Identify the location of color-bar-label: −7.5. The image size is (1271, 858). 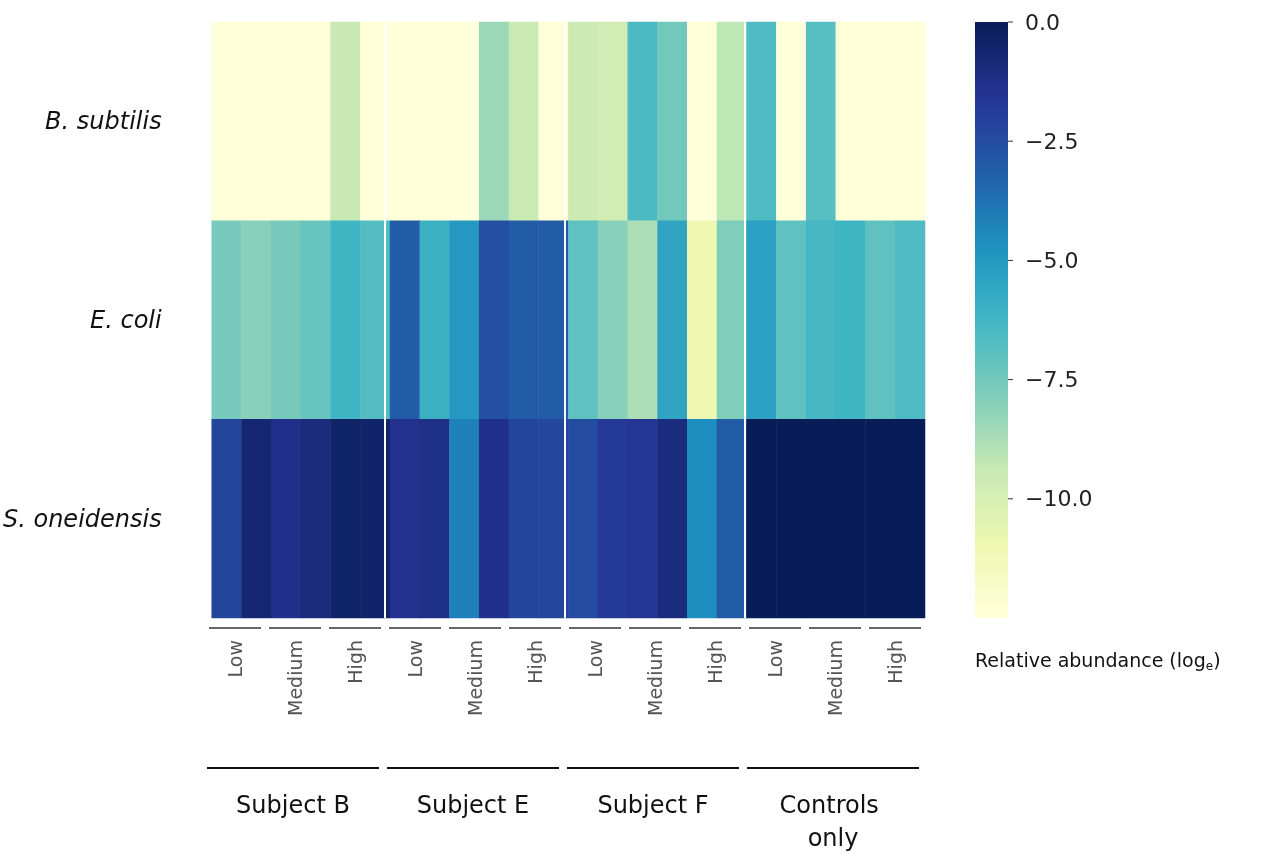
(1052, 380).